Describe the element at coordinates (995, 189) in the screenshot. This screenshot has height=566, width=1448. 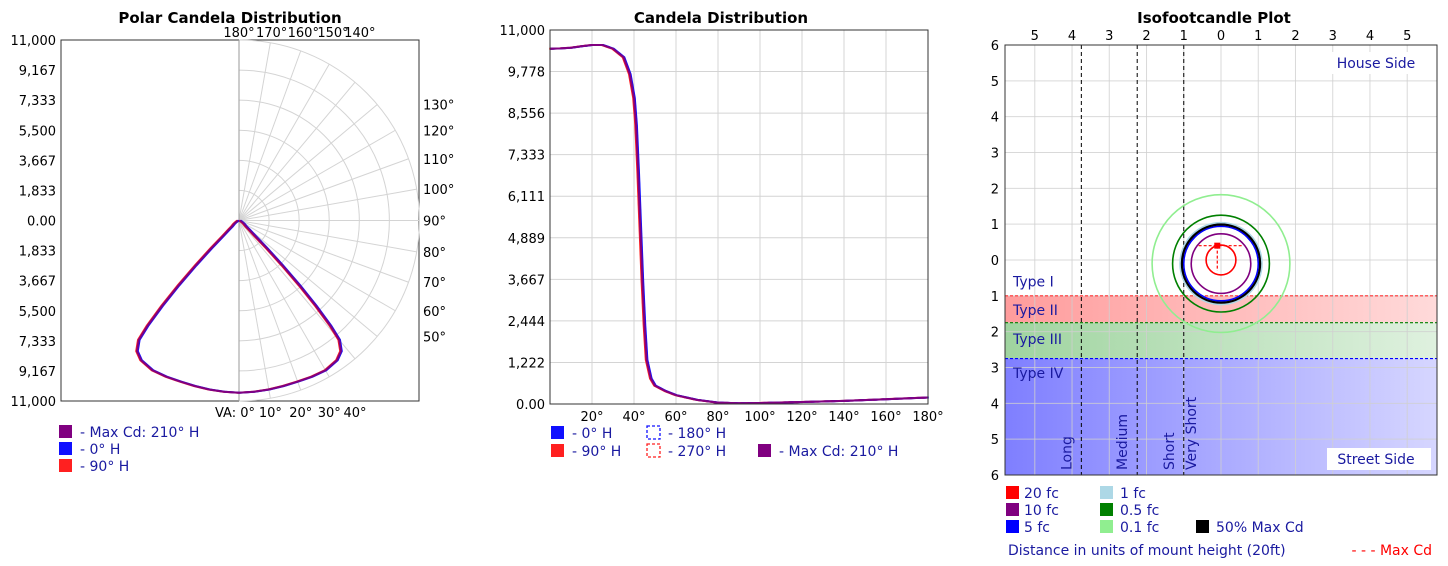
I see `iso-y-tick-label: 2` at that location.